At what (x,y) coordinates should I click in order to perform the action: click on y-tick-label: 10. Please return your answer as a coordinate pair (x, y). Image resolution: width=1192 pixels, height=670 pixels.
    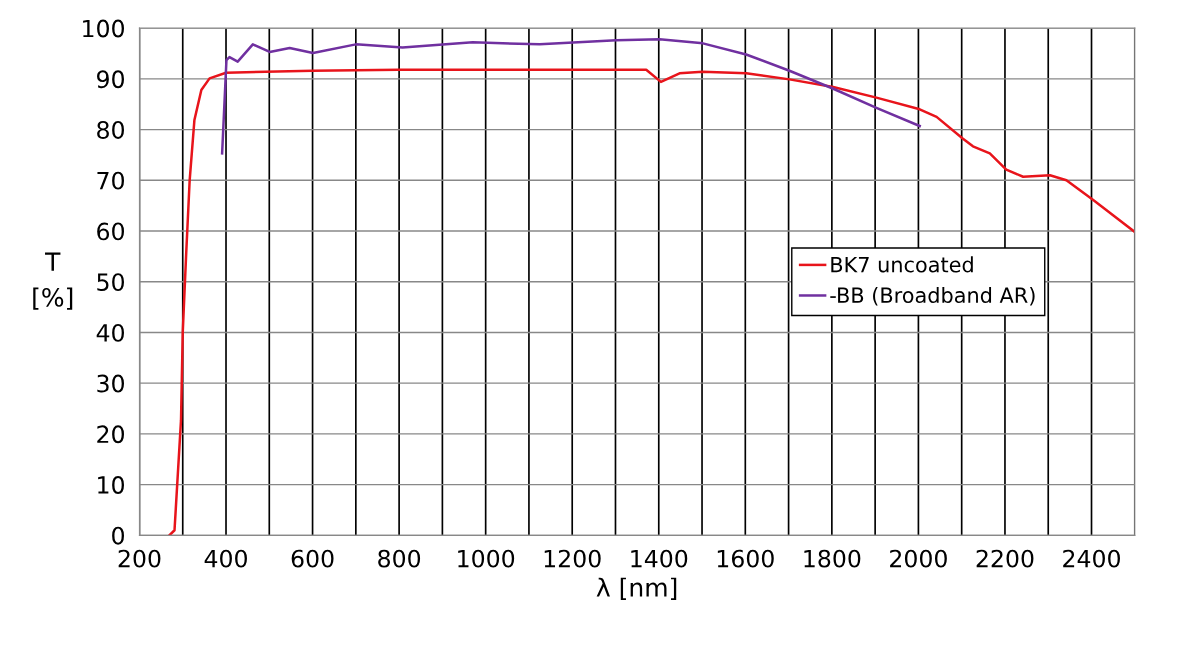
    Looking at the image, I should click on (111, 485).